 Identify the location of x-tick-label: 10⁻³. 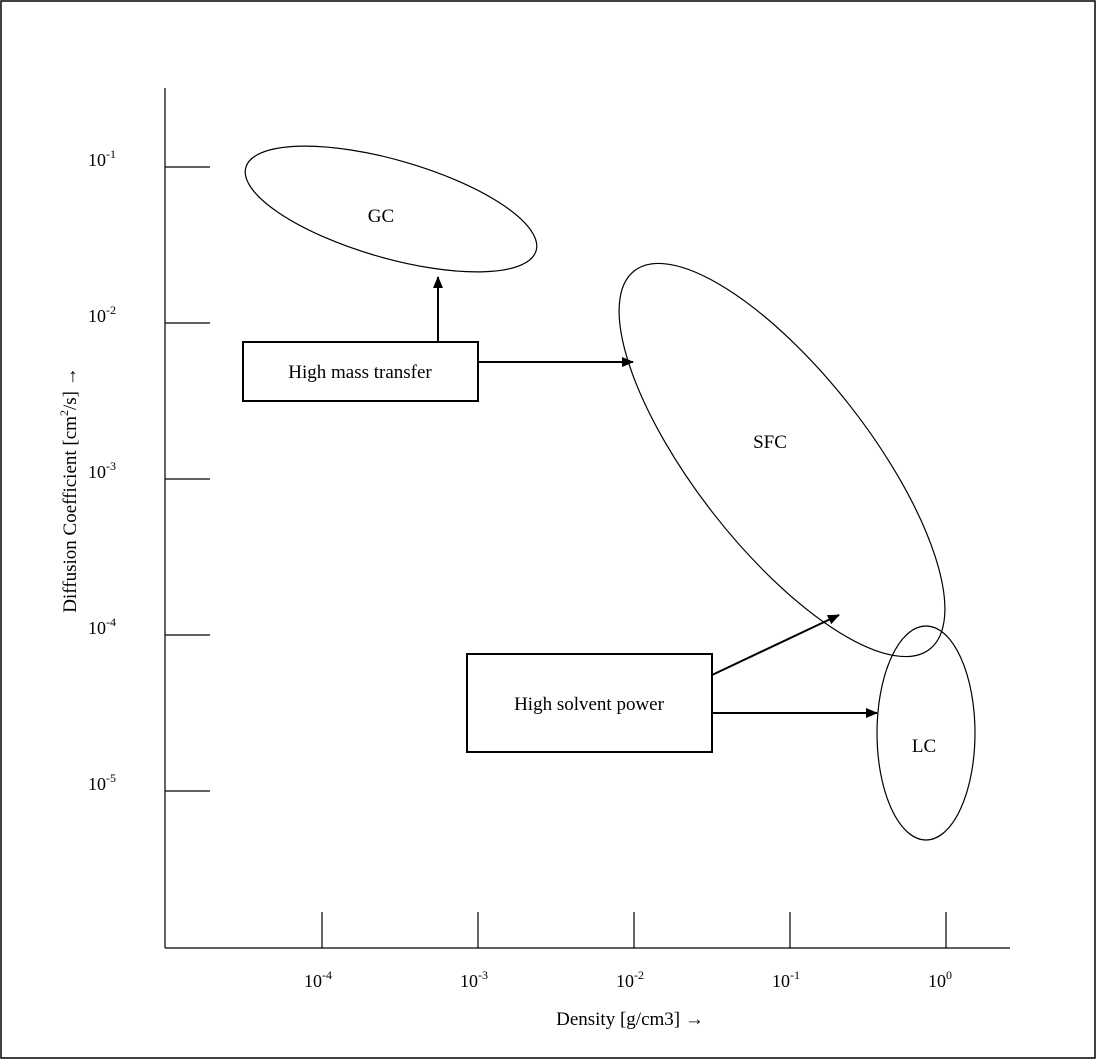
(474, 979).